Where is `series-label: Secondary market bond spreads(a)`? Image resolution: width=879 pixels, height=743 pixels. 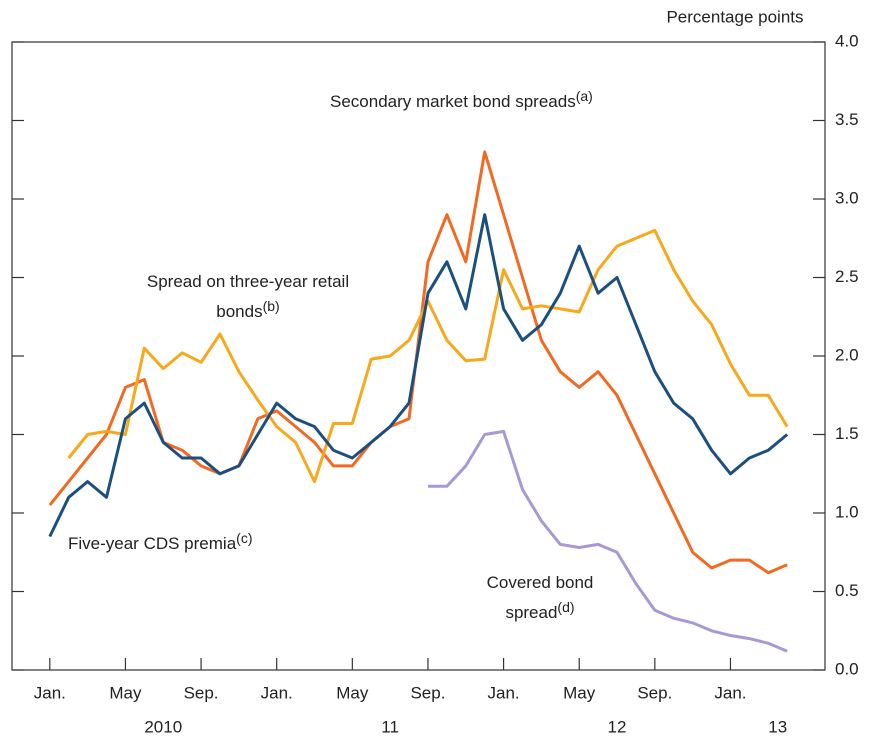 series-label: Secondary market bond spreads(a) is located at coordinates (461, 102).